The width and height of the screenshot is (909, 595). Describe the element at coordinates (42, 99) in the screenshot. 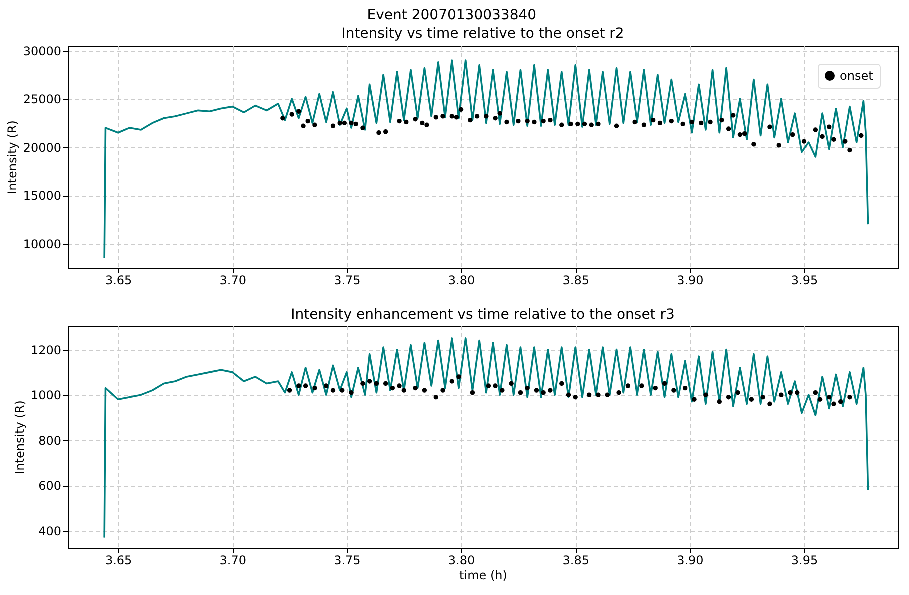

I see `y-tick-label: 25000` at that location.